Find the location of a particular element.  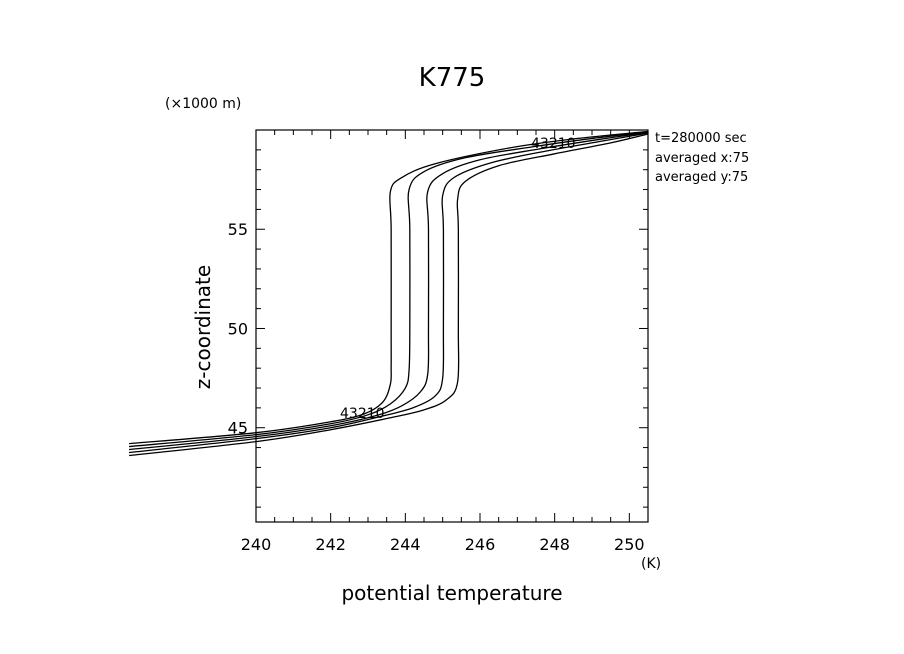

x-tick-label: 250 is located at coordinates (629, 544).